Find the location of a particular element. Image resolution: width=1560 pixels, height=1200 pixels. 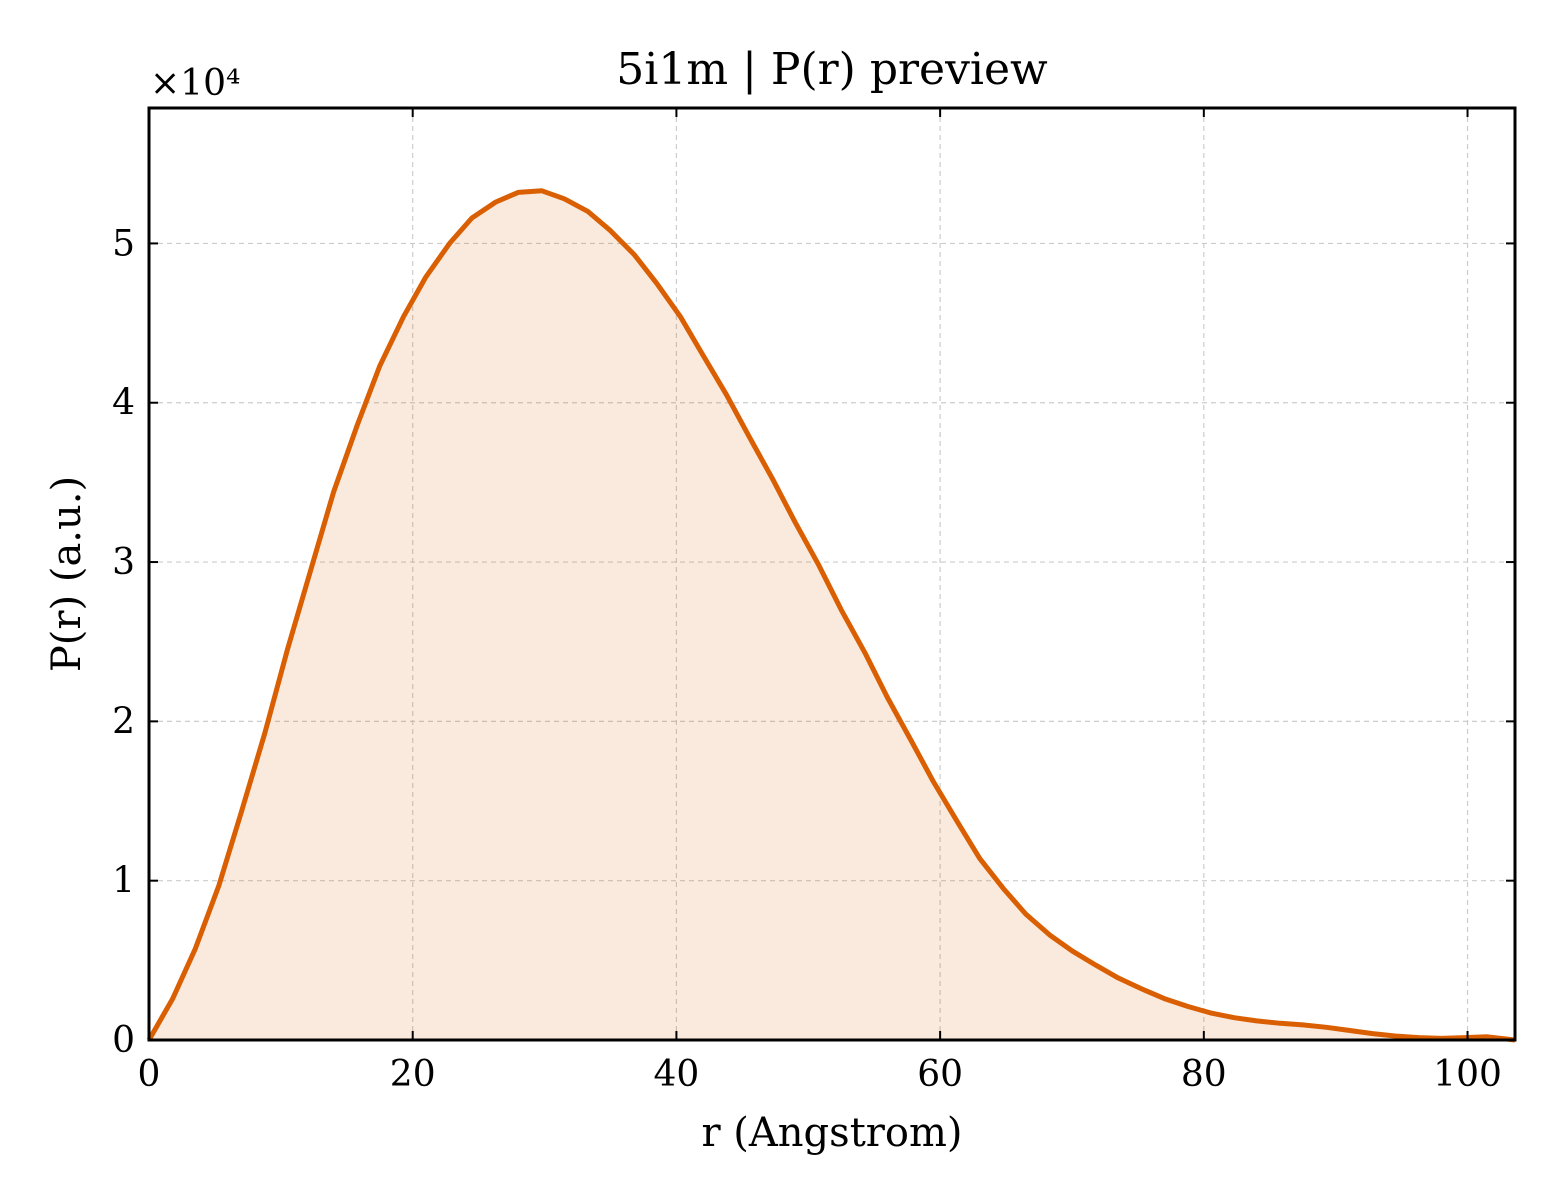

x-axis-label: r (Angstrom) is located at coordinates (831, 1133).